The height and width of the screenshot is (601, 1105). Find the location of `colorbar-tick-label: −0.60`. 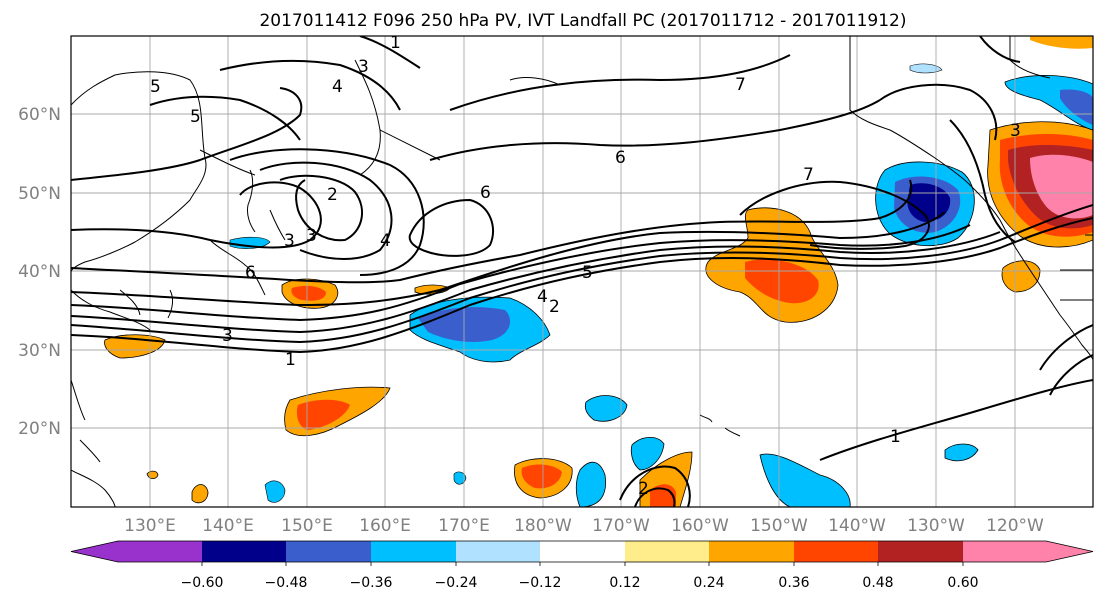

colorbar-tick-label: −0.60 is located at coordinates (202, 583).